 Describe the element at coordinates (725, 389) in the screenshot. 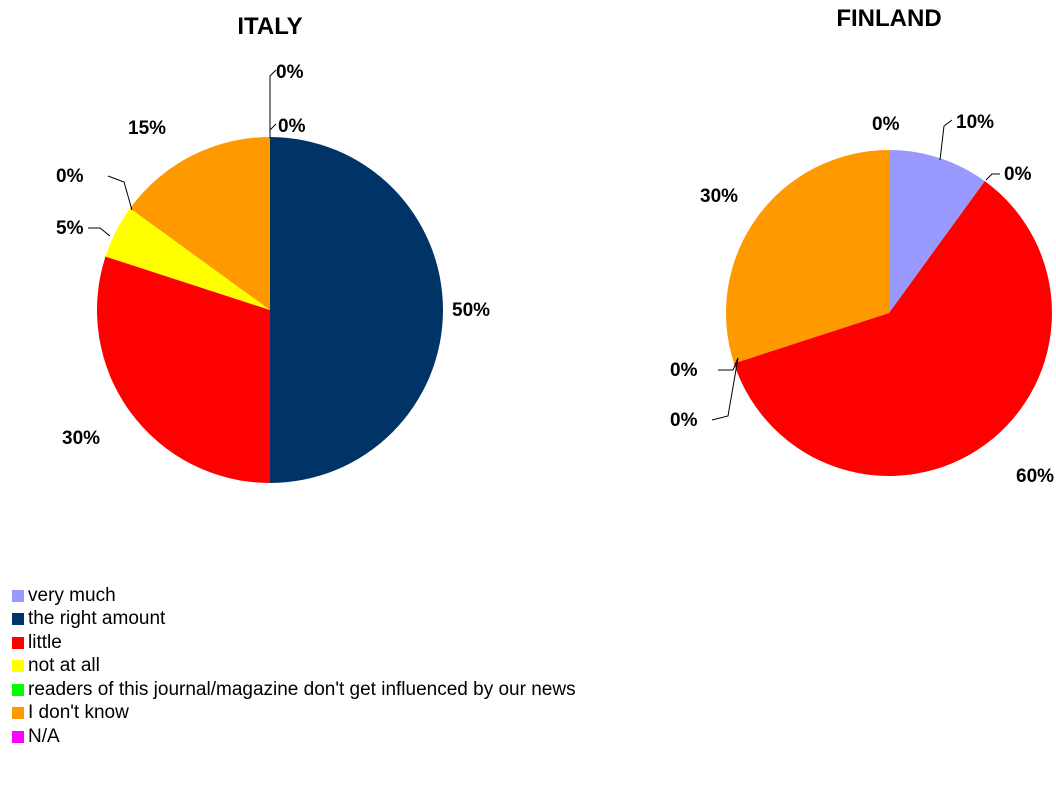

I see `finland-leader-readers` at that location.